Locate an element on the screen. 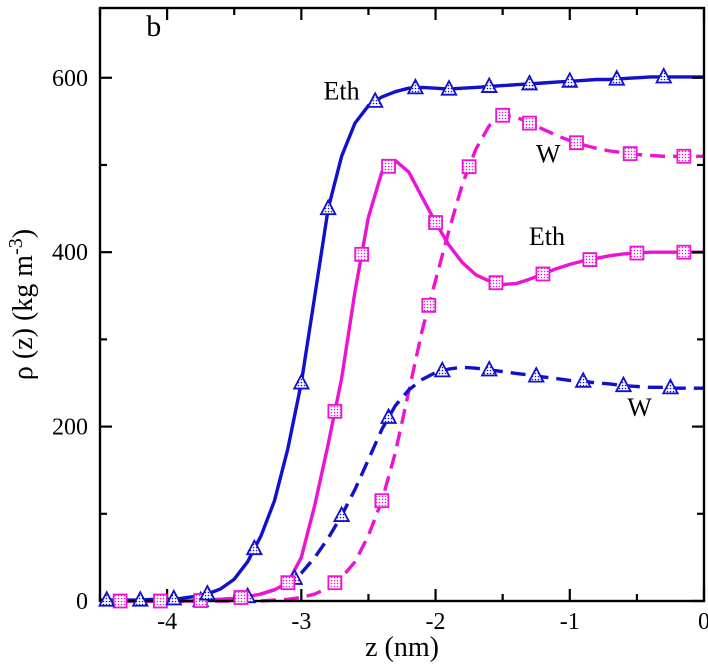 This screenshot has height=668, width=708. y-axis-label: ρ (z) (kg m-3) is located at coordinates (22, 304).